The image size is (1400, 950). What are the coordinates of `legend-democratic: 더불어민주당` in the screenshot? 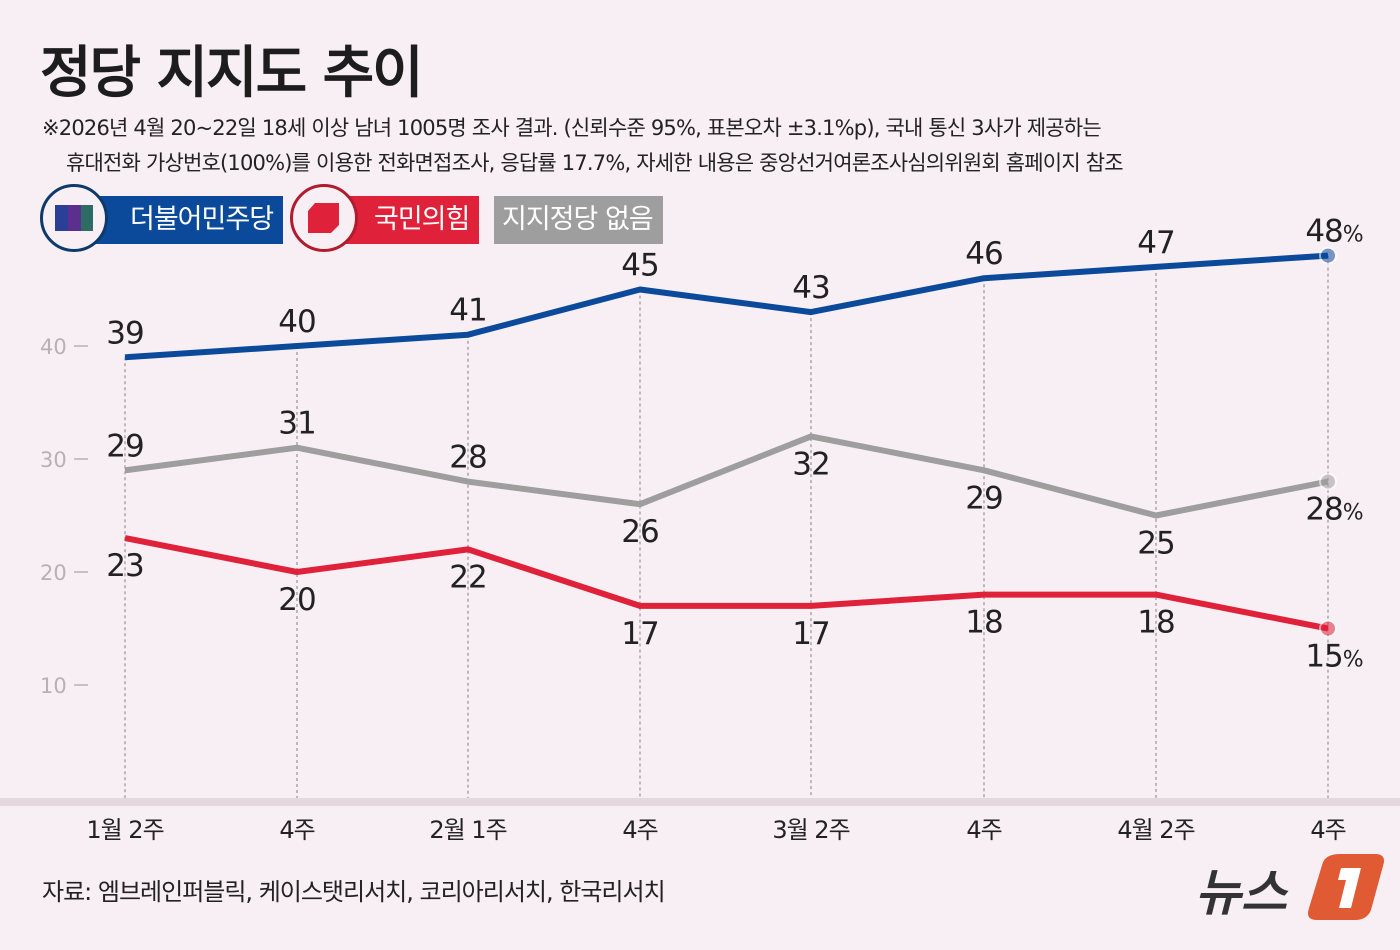 It's located at (178, 220).